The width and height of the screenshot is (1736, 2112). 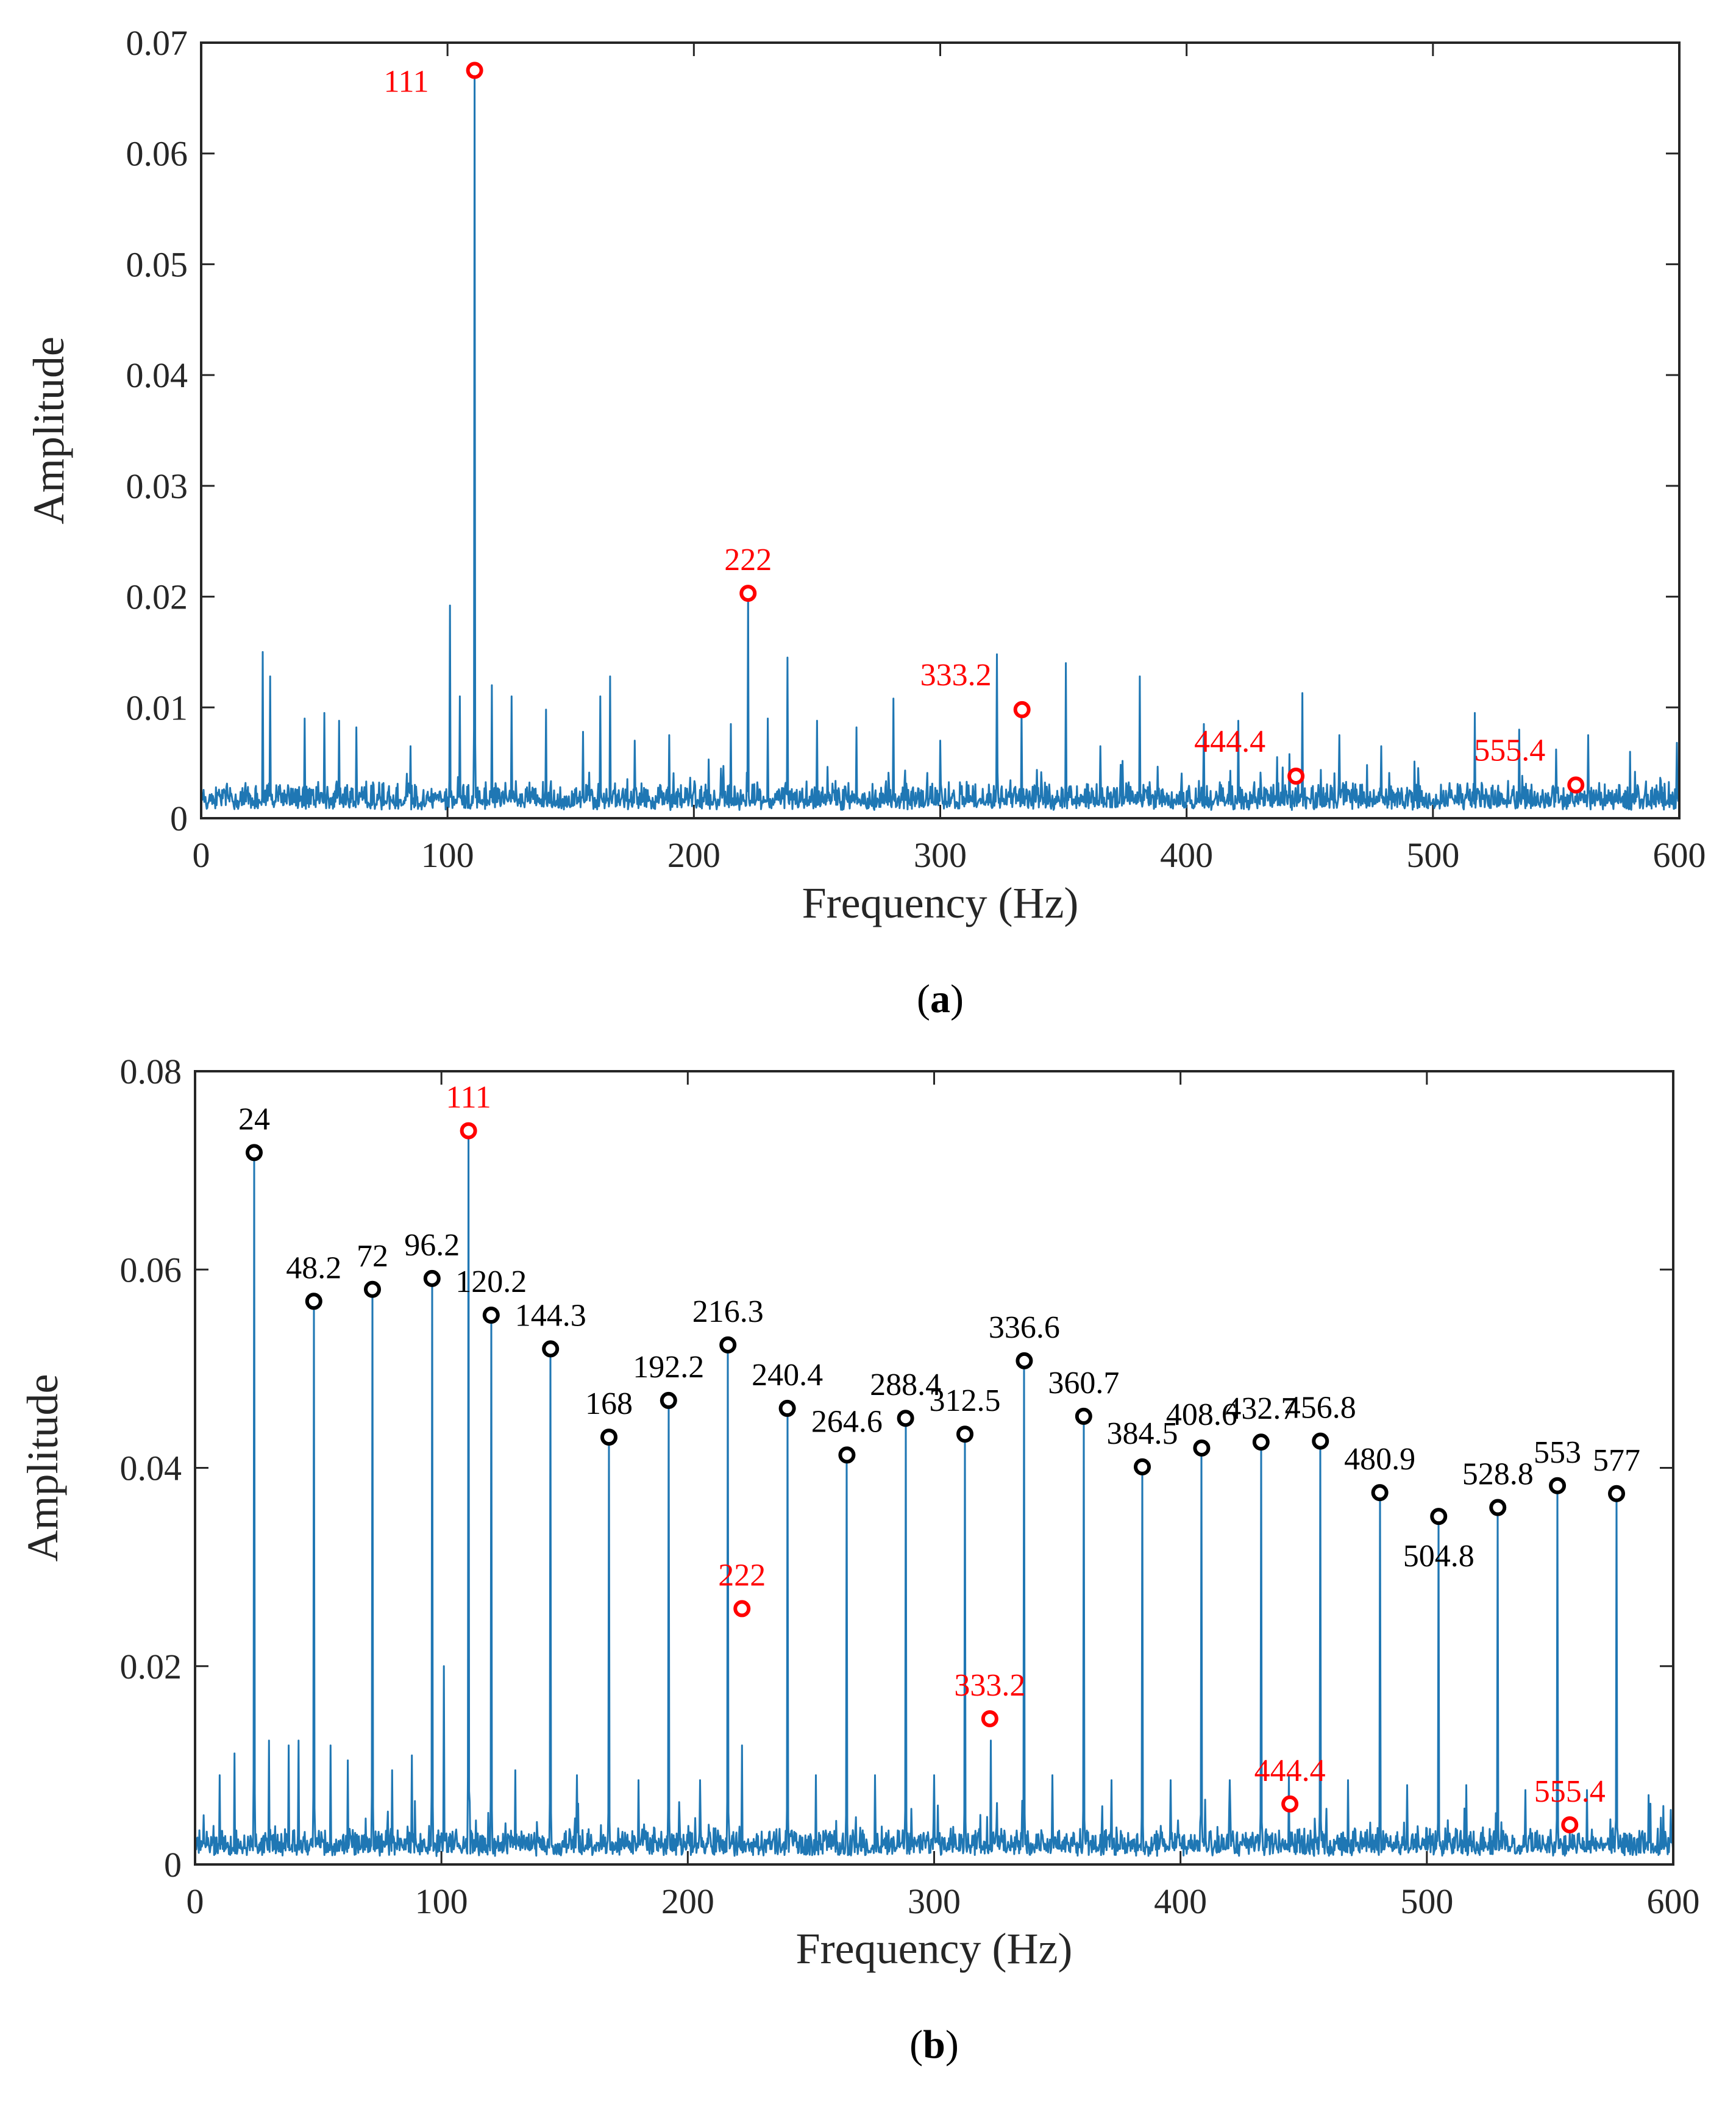 What do you see at coordinates (1509, 750) in the screenshot?
I see `peak-annotation: 555.4` at bounding box center [1509, 750].